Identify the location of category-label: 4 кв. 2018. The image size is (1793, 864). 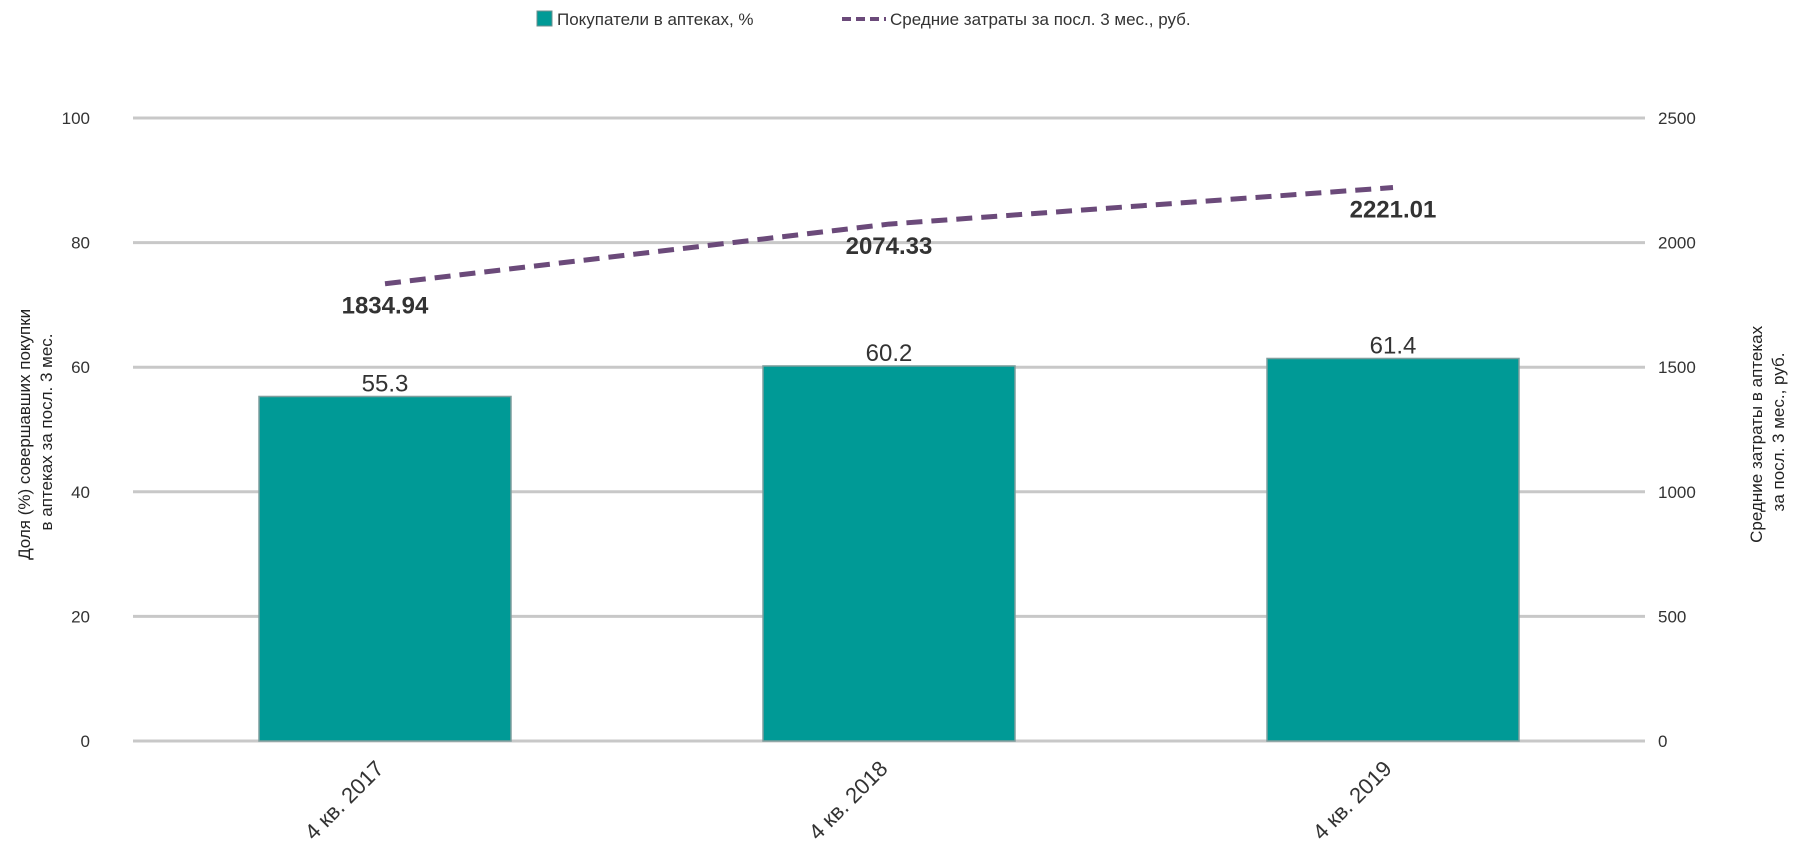
(848, 800).